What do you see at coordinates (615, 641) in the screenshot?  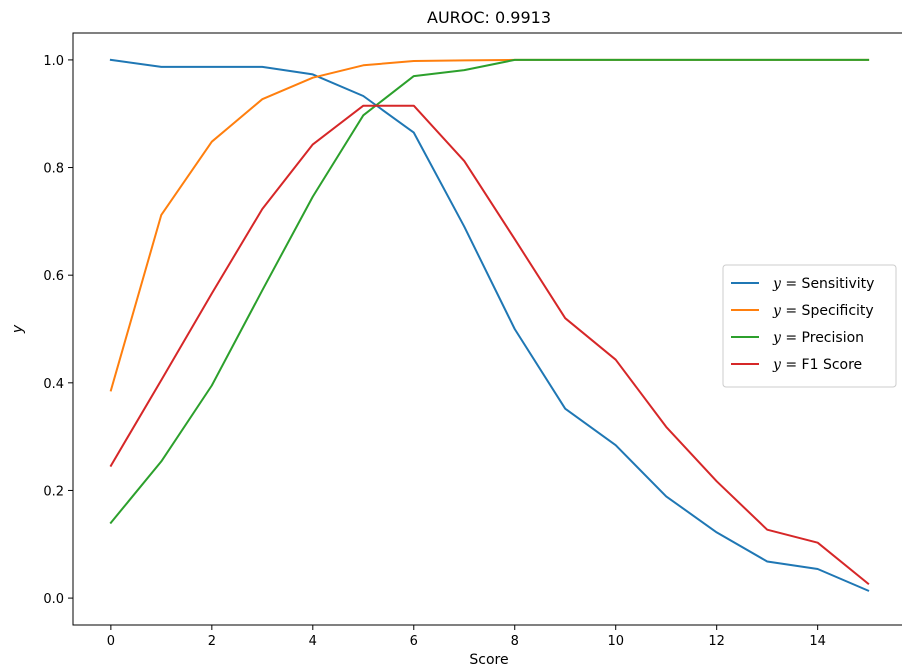 I see `x-tick-label: 10` at bounding box center [615, 641].